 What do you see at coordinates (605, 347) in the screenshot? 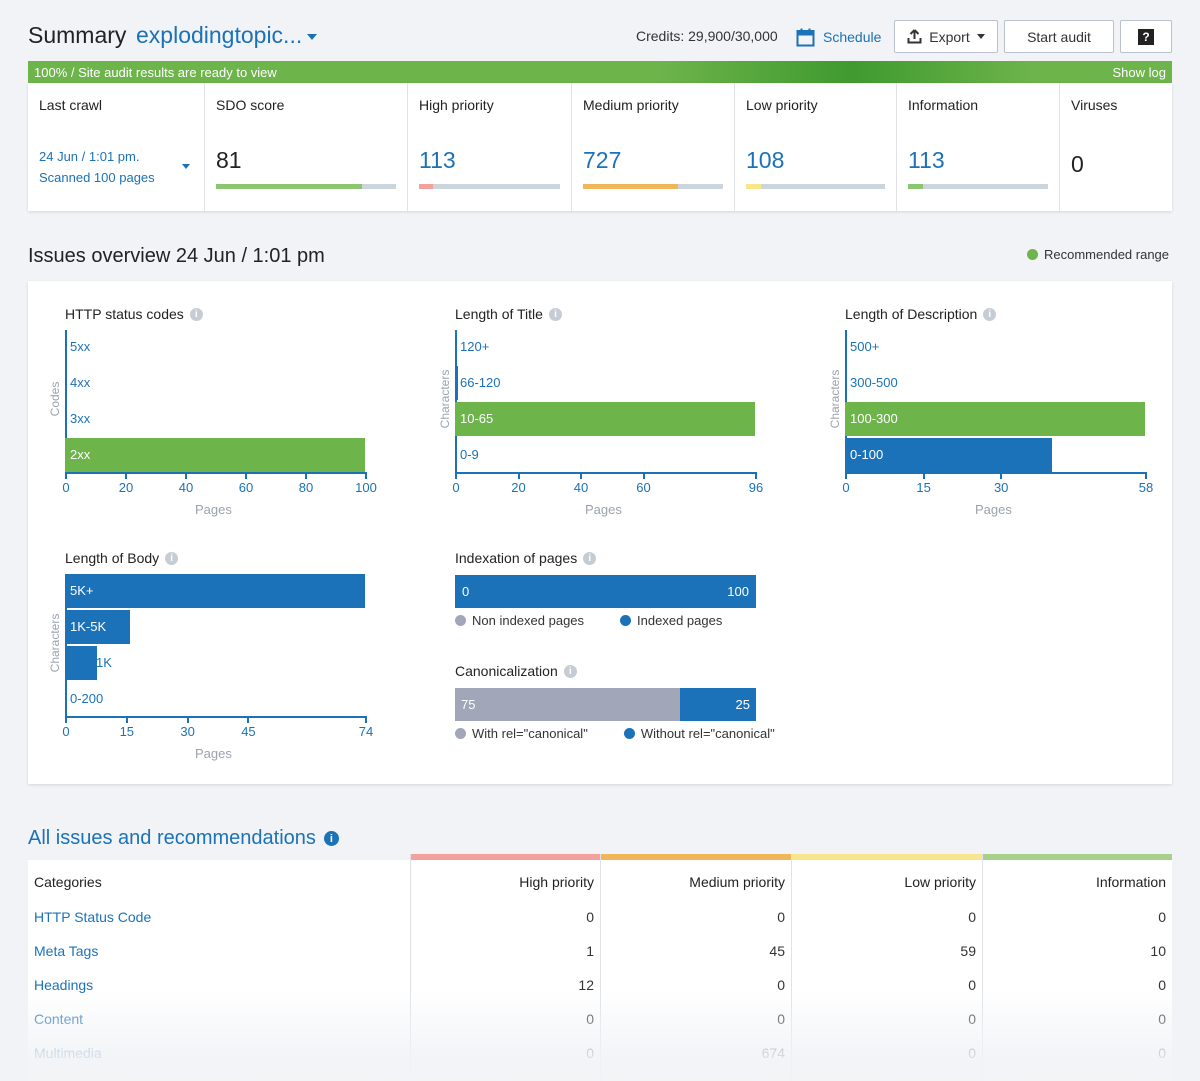
I see `chart-bar-row: 120+` at bounding box center [605, 347].